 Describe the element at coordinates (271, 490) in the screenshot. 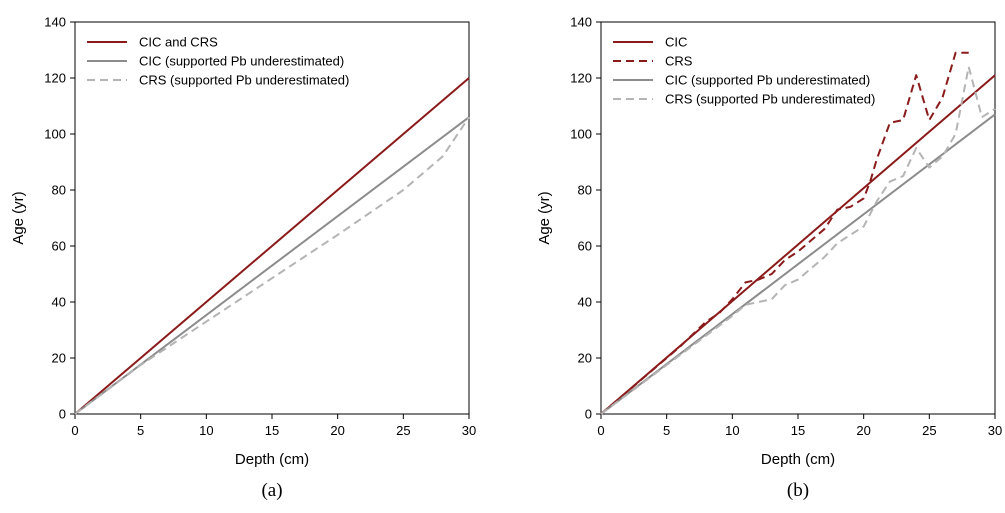

I see `panel-caption: (a)` at that location.